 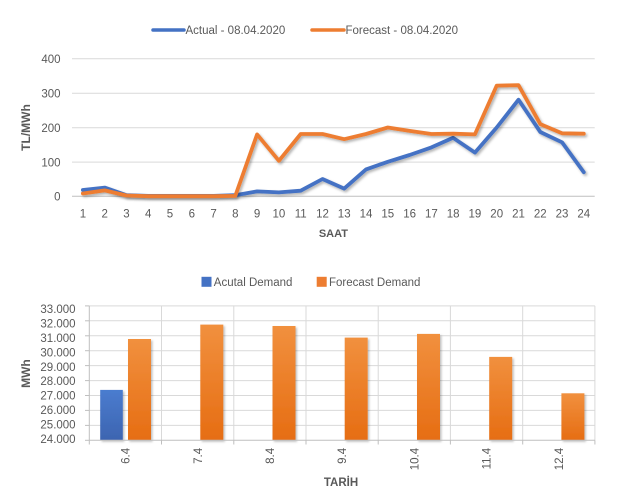 What do you see at coordinates (540, 214) in the screenshot?
I see `svg-text: 22` at bounding box center [540, 214].